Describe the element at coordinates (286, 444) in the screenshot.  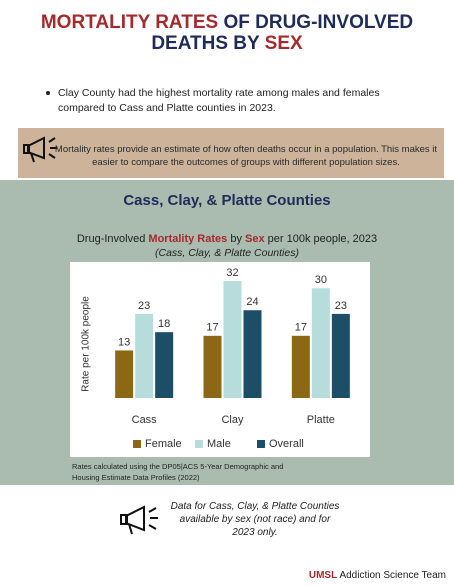
I see `legend-label: Overall` at that location.